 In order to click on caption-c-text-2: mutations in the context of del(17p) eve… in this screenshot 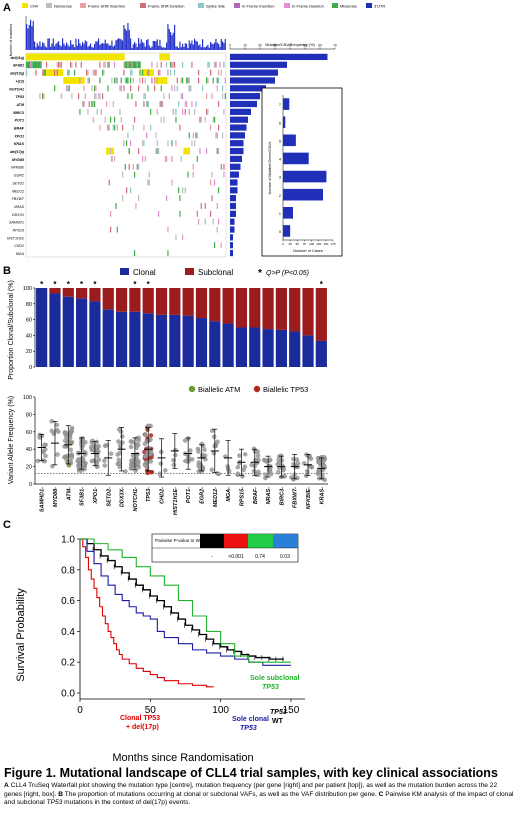, I will do `click(127, 803)`.